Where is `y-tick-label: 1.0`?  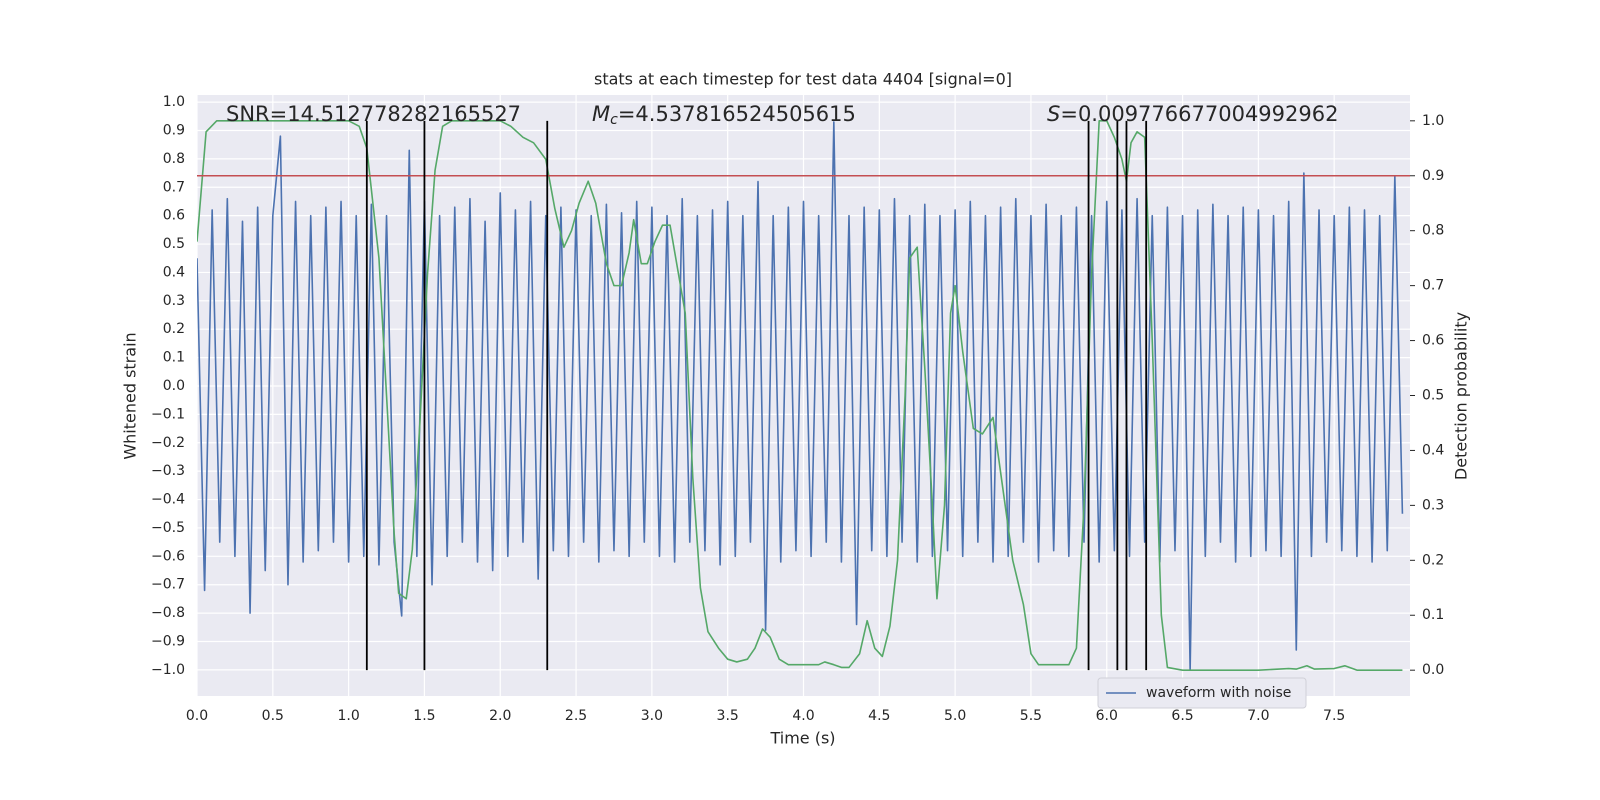
y-tick-label: 1.0 is located at coordinates (174, 102).